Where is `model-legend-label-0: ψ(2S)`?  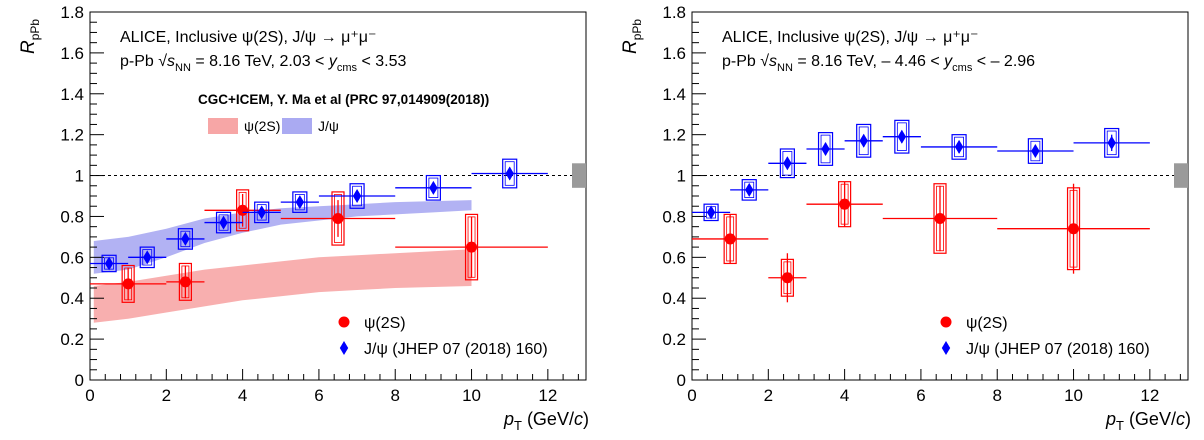
model-legend-label-0: ψ(2S) is located at coordinates (262, 126).